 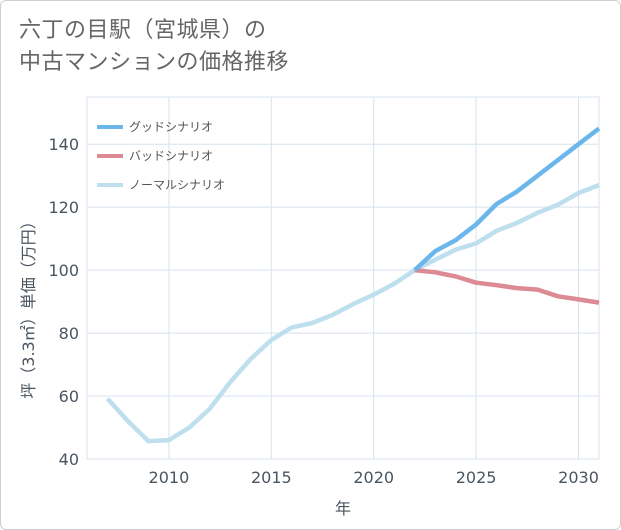 What do you see at coordinates (578, 477) in the screenshot?
I see `x-tick-label: 2030` at bounding box center [578, 477].